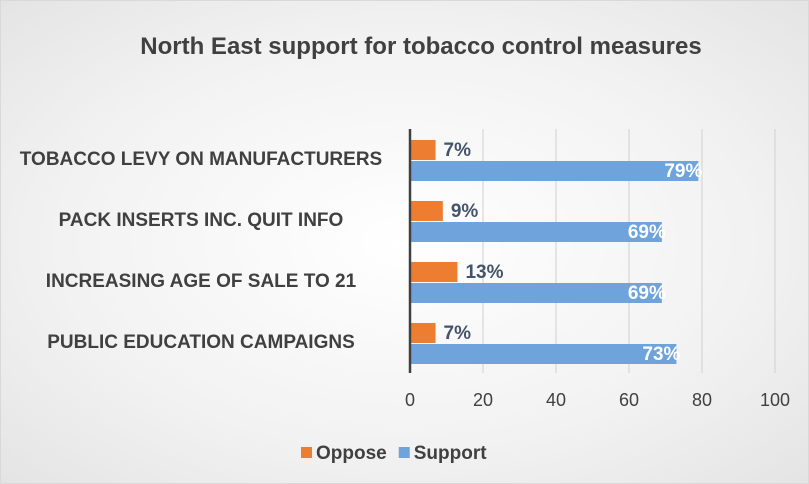 This screenshot has height=484, width=809. What do you see at coordinates (201, 342) in the screenshot?
I see `category-label: PUBLIC EDUCATION CAMPAIGNS` at bounding box center [201, 342].